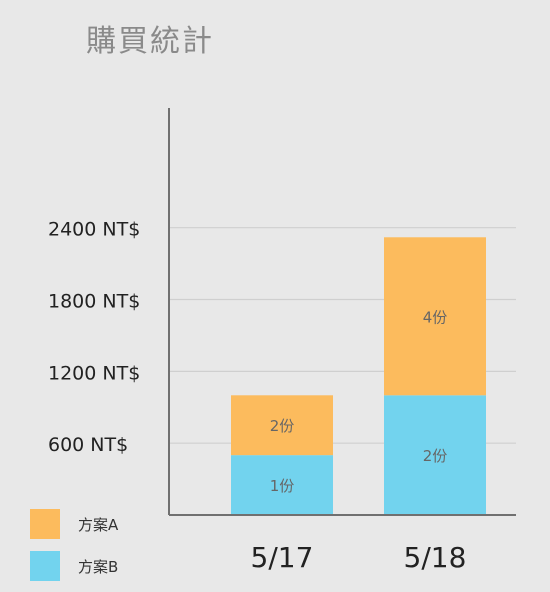  Describe the element at coordinates (94, 230) in the screenshot. I see `y-tick-label: 2400 NT$` at that location.